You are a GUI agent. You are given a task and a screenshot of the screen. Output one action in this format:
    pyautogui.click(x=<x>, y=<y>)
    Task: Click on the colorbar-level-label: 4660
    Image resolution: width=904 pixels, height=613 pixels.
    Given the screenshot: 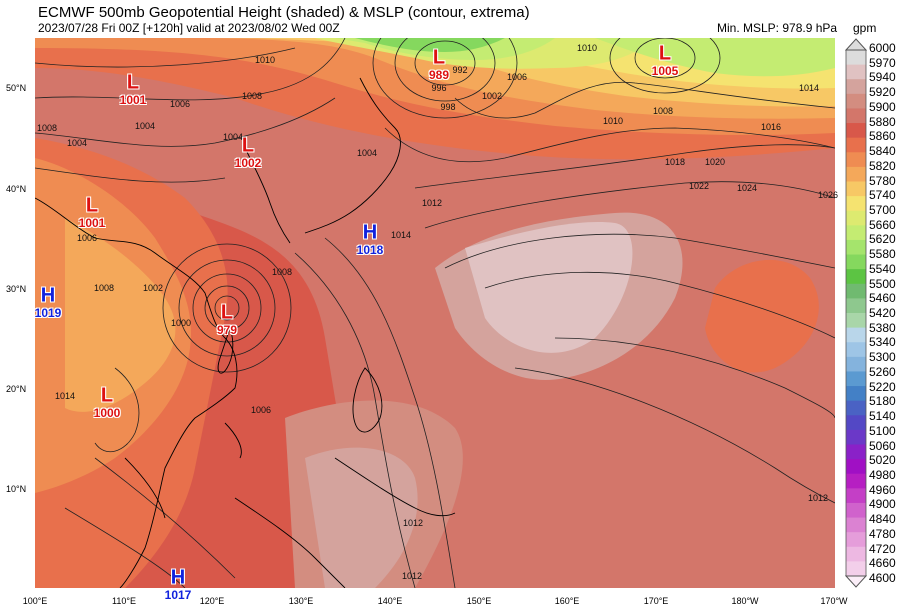 What is the action you would take?
    pyautogui.click(x=882, y=563)
    